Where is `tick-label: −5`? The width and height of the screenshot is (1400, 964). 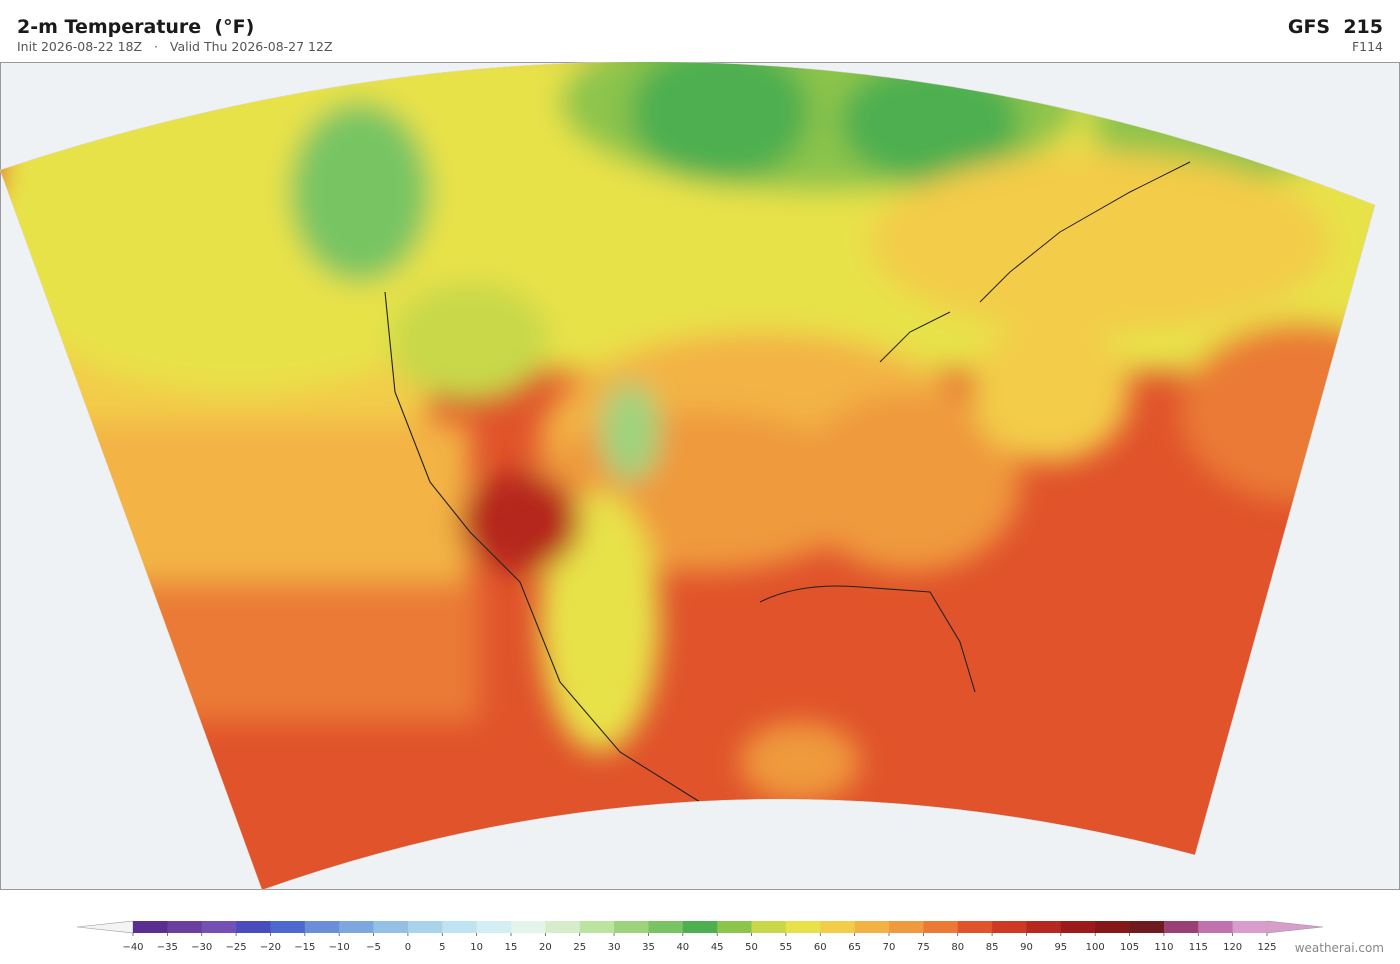
tick-label: −5 is located at coordinates (373, 947).